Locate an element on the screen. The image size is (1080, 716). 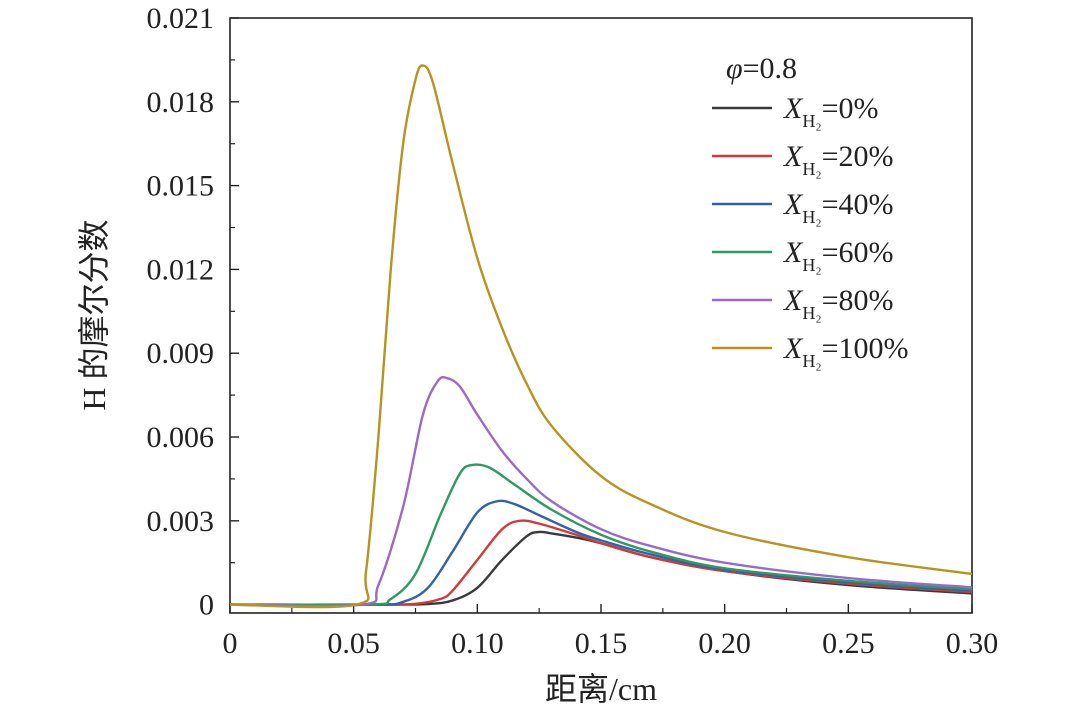
legend-label-2: XH₂=40% is located at coordinates (838, 207).